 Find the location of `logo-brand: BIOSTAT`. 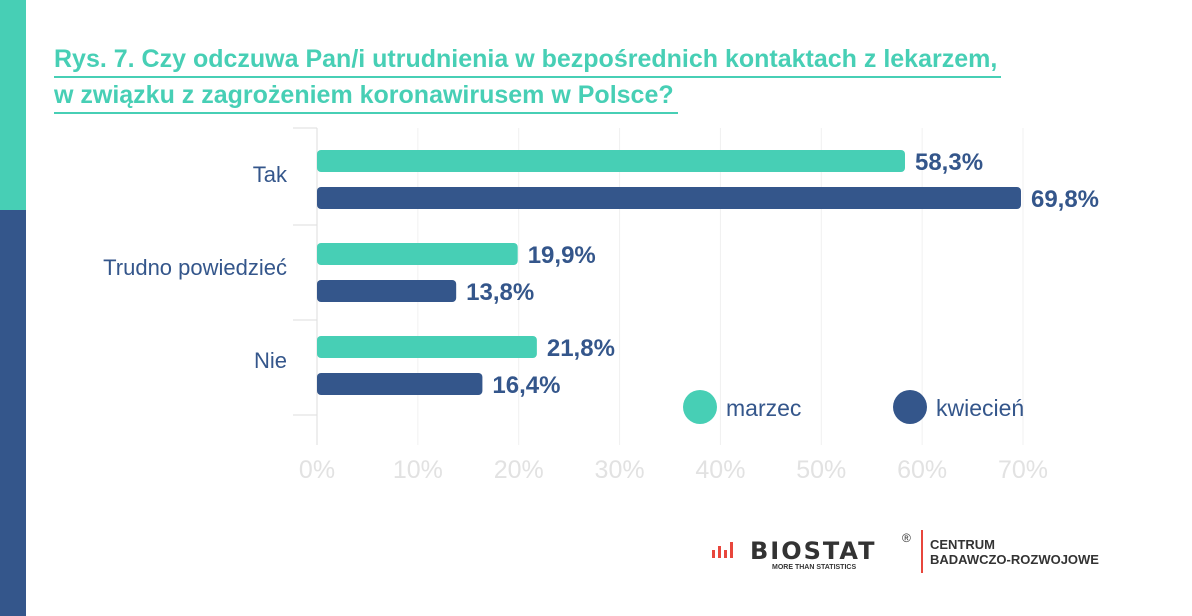

logo-brand: BIOSTAT is located at coordinates (813, 551).